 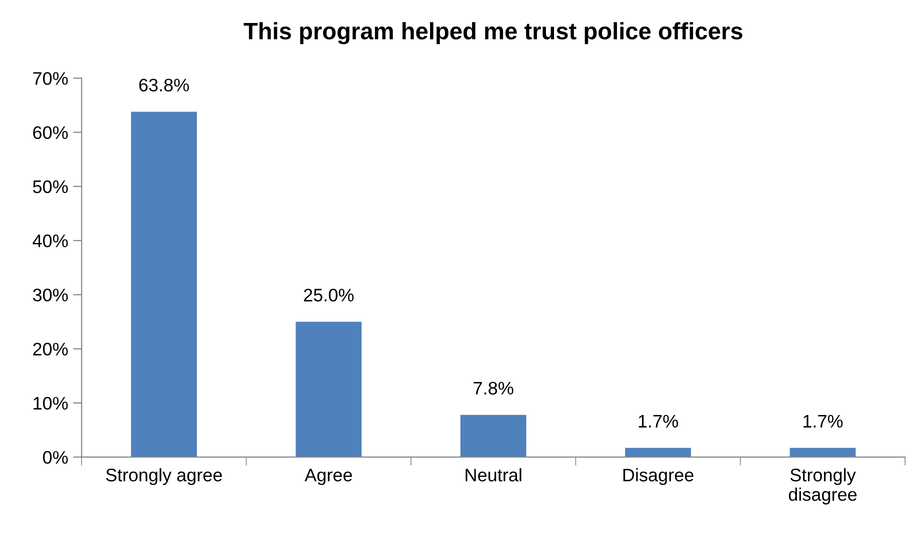 What do you see at coordinates (164, 477) in the screenshot?
I see `x-tick-label: Strongly agree` at bounding box center [164, 477].